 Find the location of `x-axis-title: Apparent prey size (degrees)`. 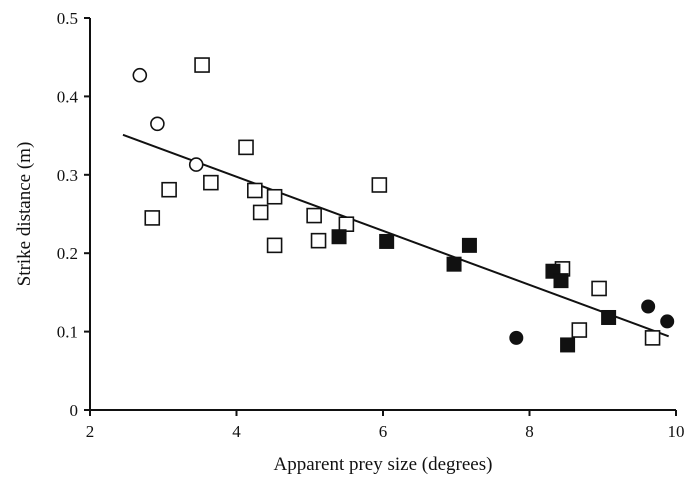

x-axis-title: Apparent prey size (degrees) is located at coordinates (383, 464).